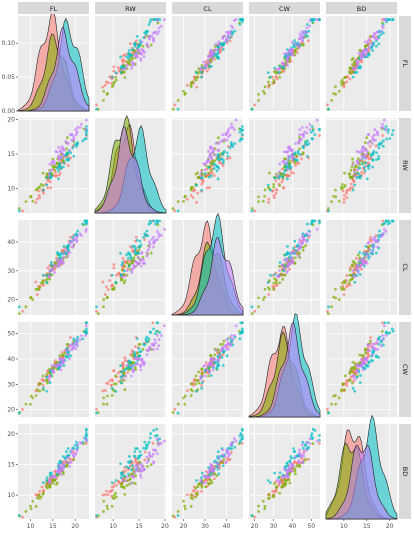 The width and height of the screenshot is (414, 535). I want to click on panel-CL-BD, so click(361, 267).